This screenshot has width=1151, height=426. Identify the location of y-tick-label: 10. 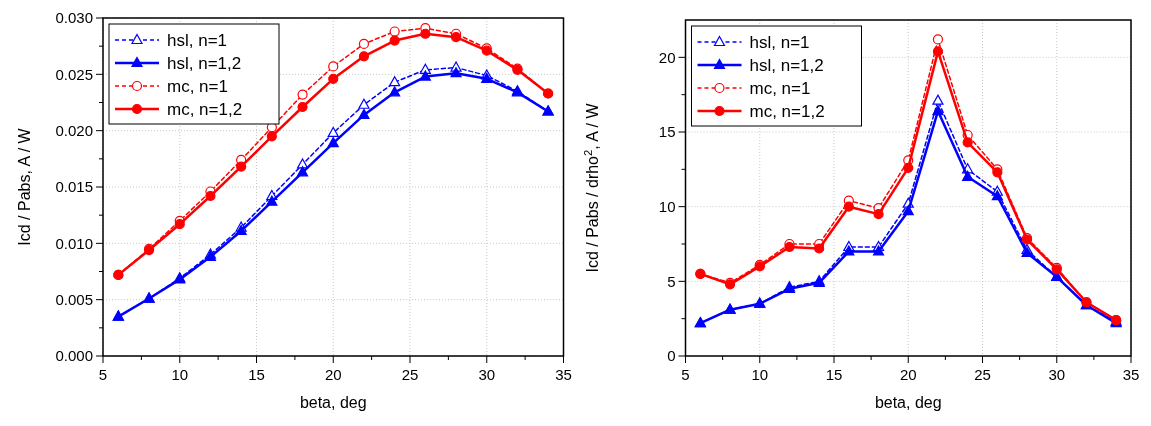
(667, 206).